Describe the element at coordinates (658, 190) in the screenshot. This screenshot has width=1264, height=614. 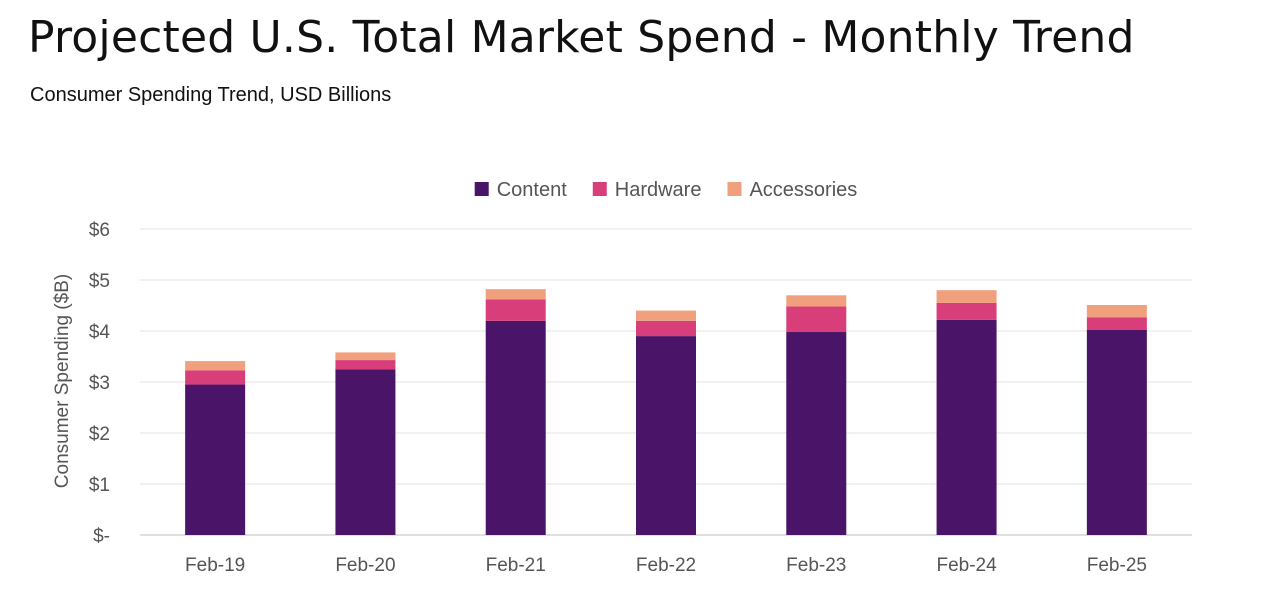
I see `legend-label: Hardware` at that location.